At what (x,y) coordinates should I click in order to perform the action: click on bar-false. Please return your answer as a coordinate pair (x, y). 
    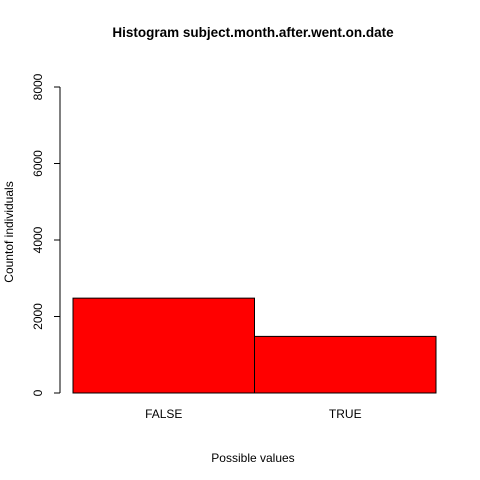
    Looking at the image, I should click on (163, 345).